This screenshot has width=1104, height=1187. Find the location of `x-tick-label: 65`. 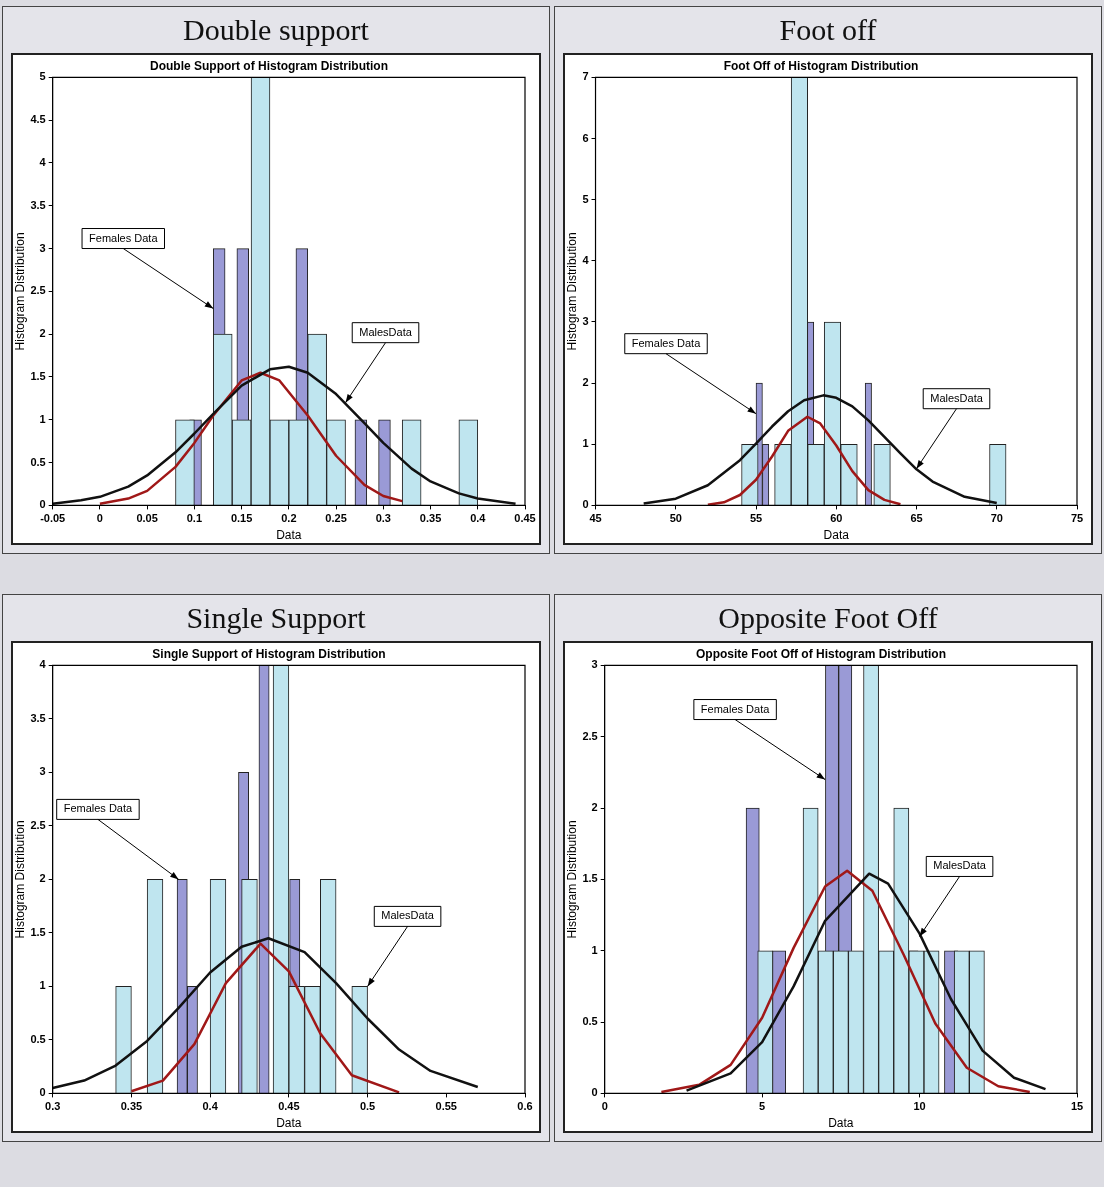

x-tick-label: 65 is located at coordinates (916, 518).